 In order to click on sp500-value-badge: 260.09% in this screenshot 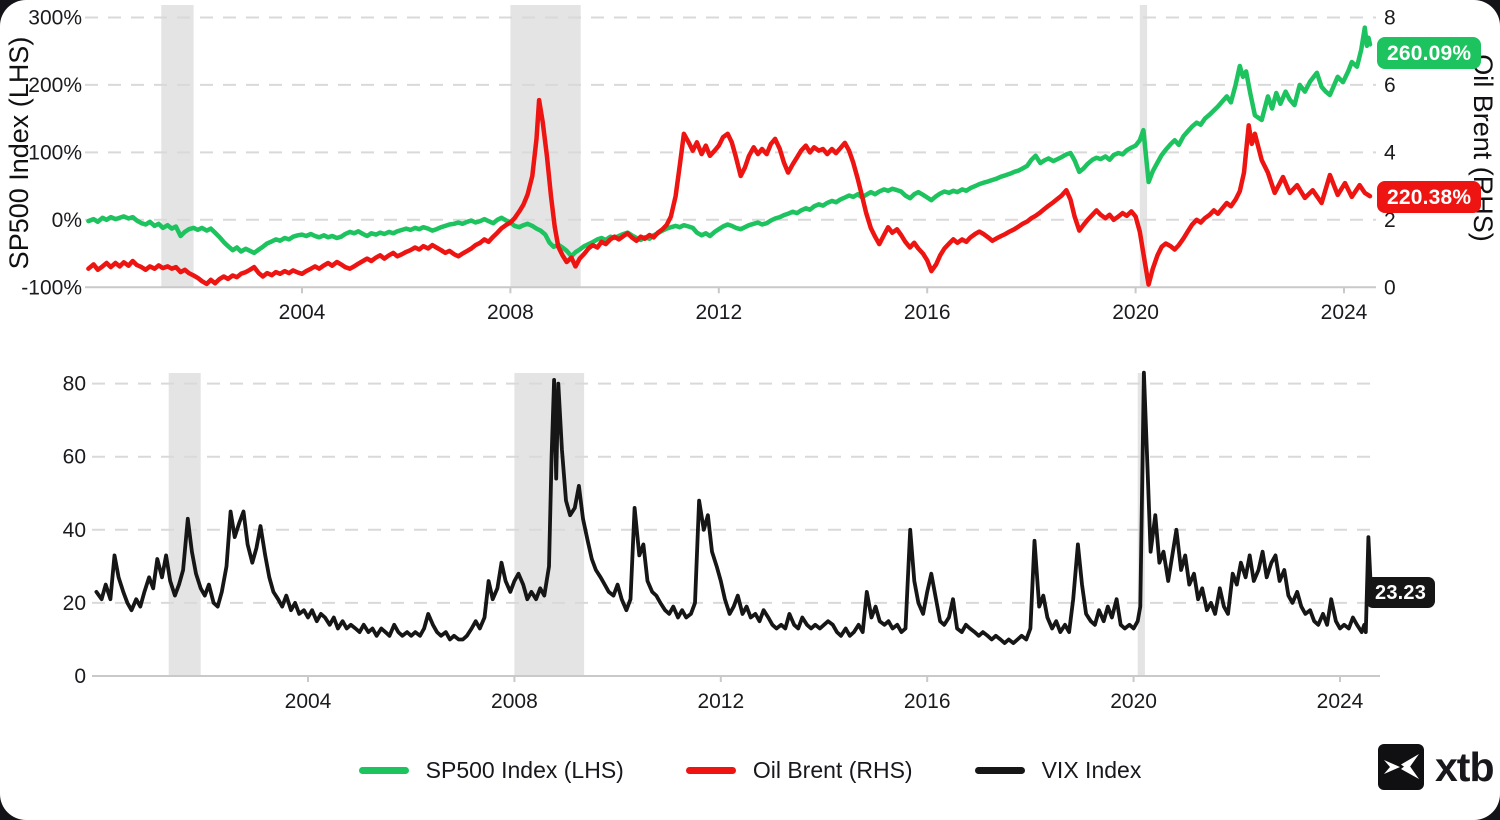, I will do `click(1429, 53)`.